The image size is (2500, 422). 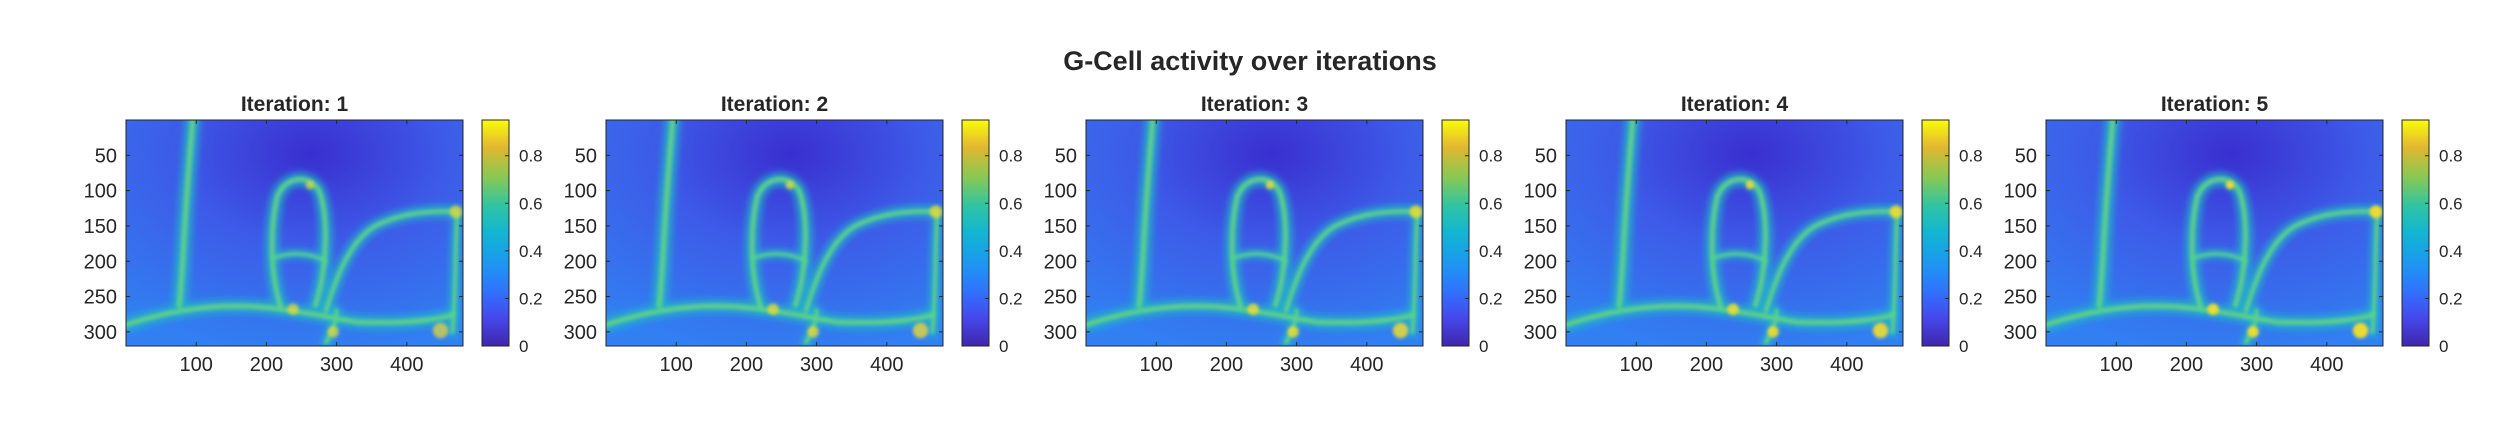 What do you see at coordinates (1735, 104) in the screenshot?
I see `panel-title: Iteration: 4` at bounding box center [1735, 104].